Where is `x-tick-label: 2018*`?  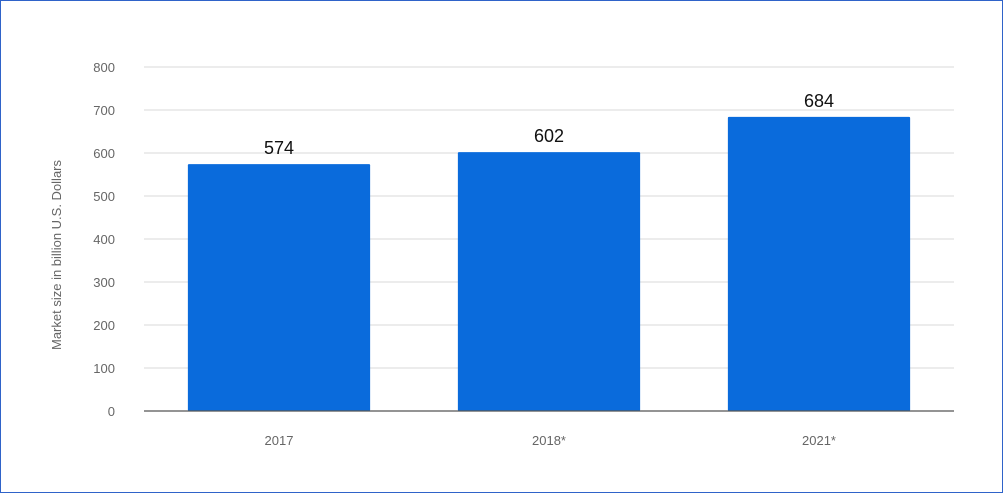
x-tick-label: 2018* is located at coordinates (549, 440).